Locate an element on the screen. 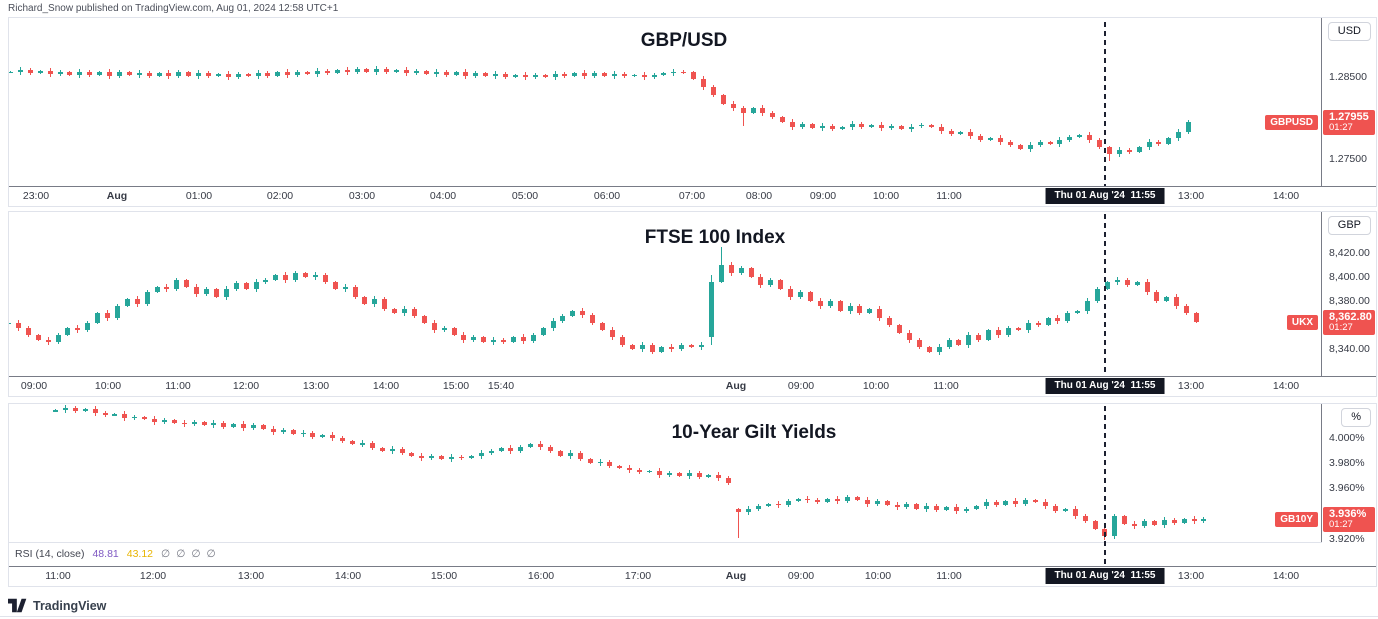  time-tick-label: 10:00 is located at coordinates (878, 576).